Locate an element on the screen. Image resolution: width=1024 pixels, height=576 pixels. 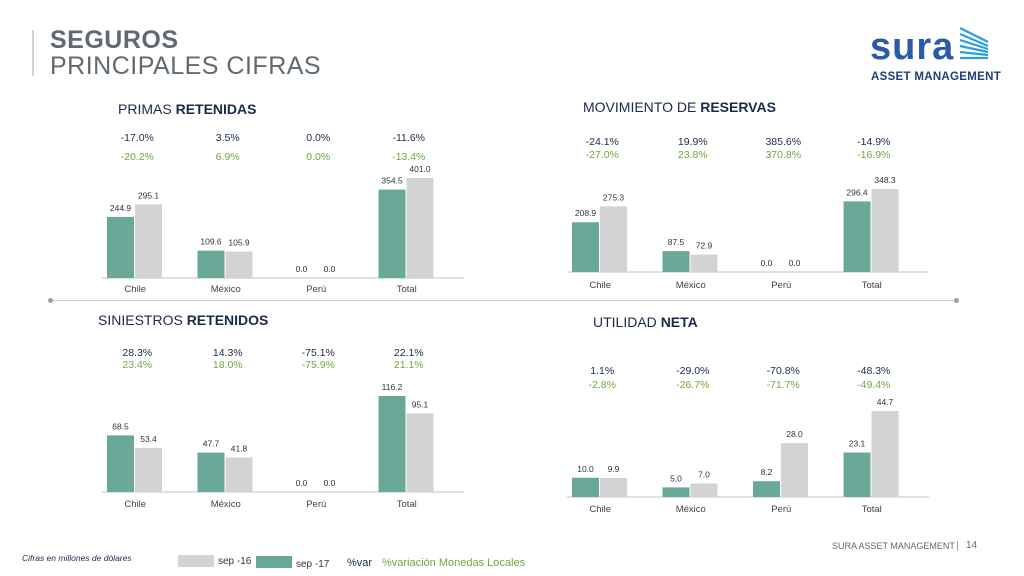
data-label-sep17: 47.7 is located at coordinates (211, 444).